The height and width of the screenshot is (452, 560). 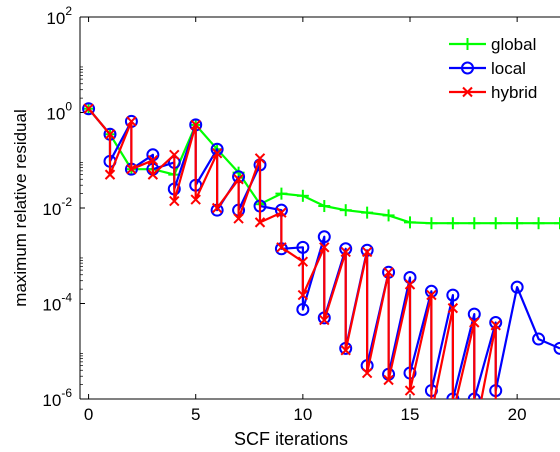 I want to click on y-axis-label: maximum relative residual, so click(x=20, y=207).